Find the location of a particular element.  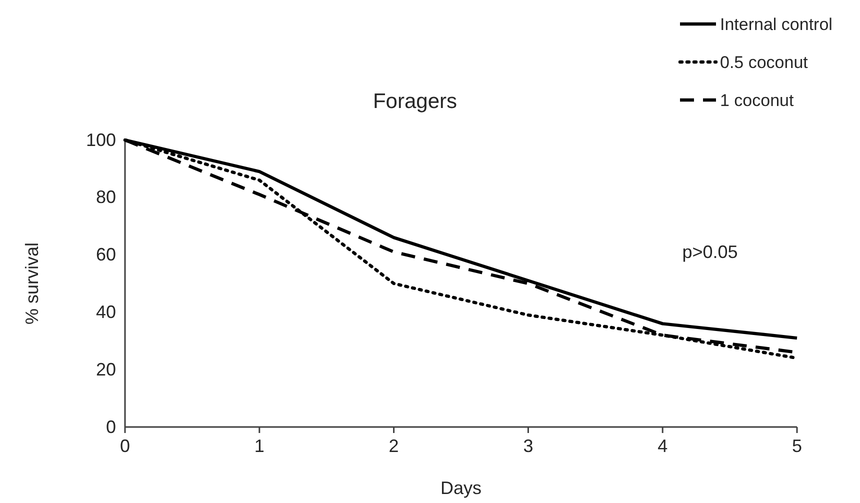

legend-label: 1 coconut is located at coordinates (757, 100).